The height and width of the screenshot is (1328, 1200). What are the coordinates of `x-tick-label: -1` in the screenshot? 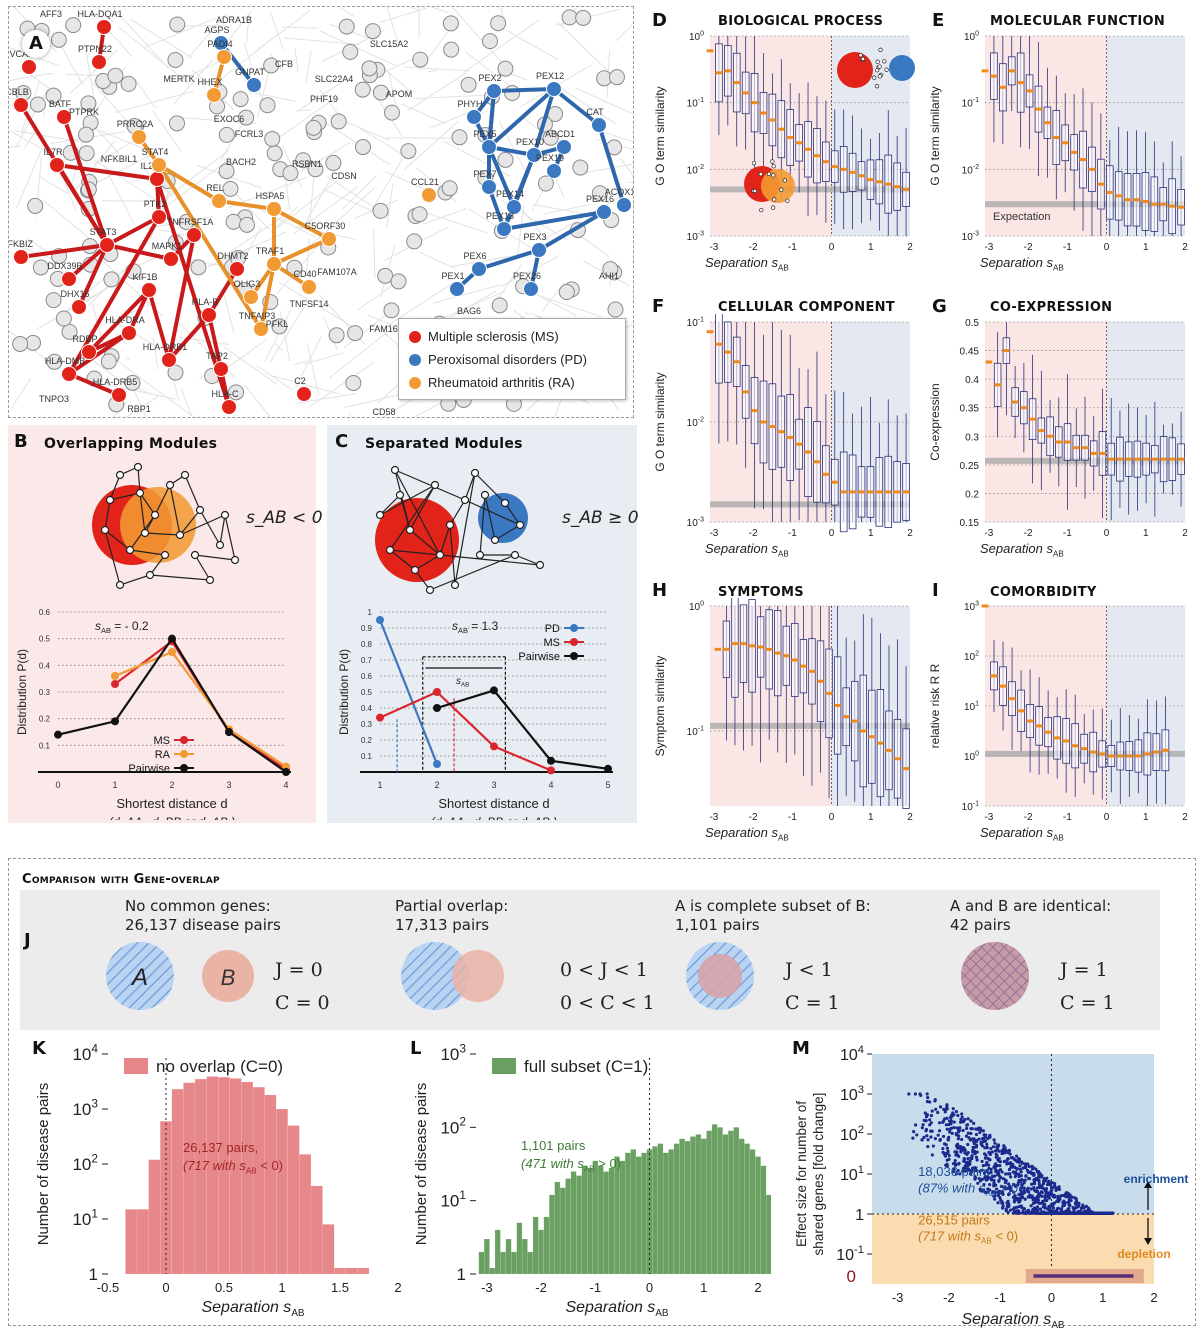 It's located at (1067, 247).